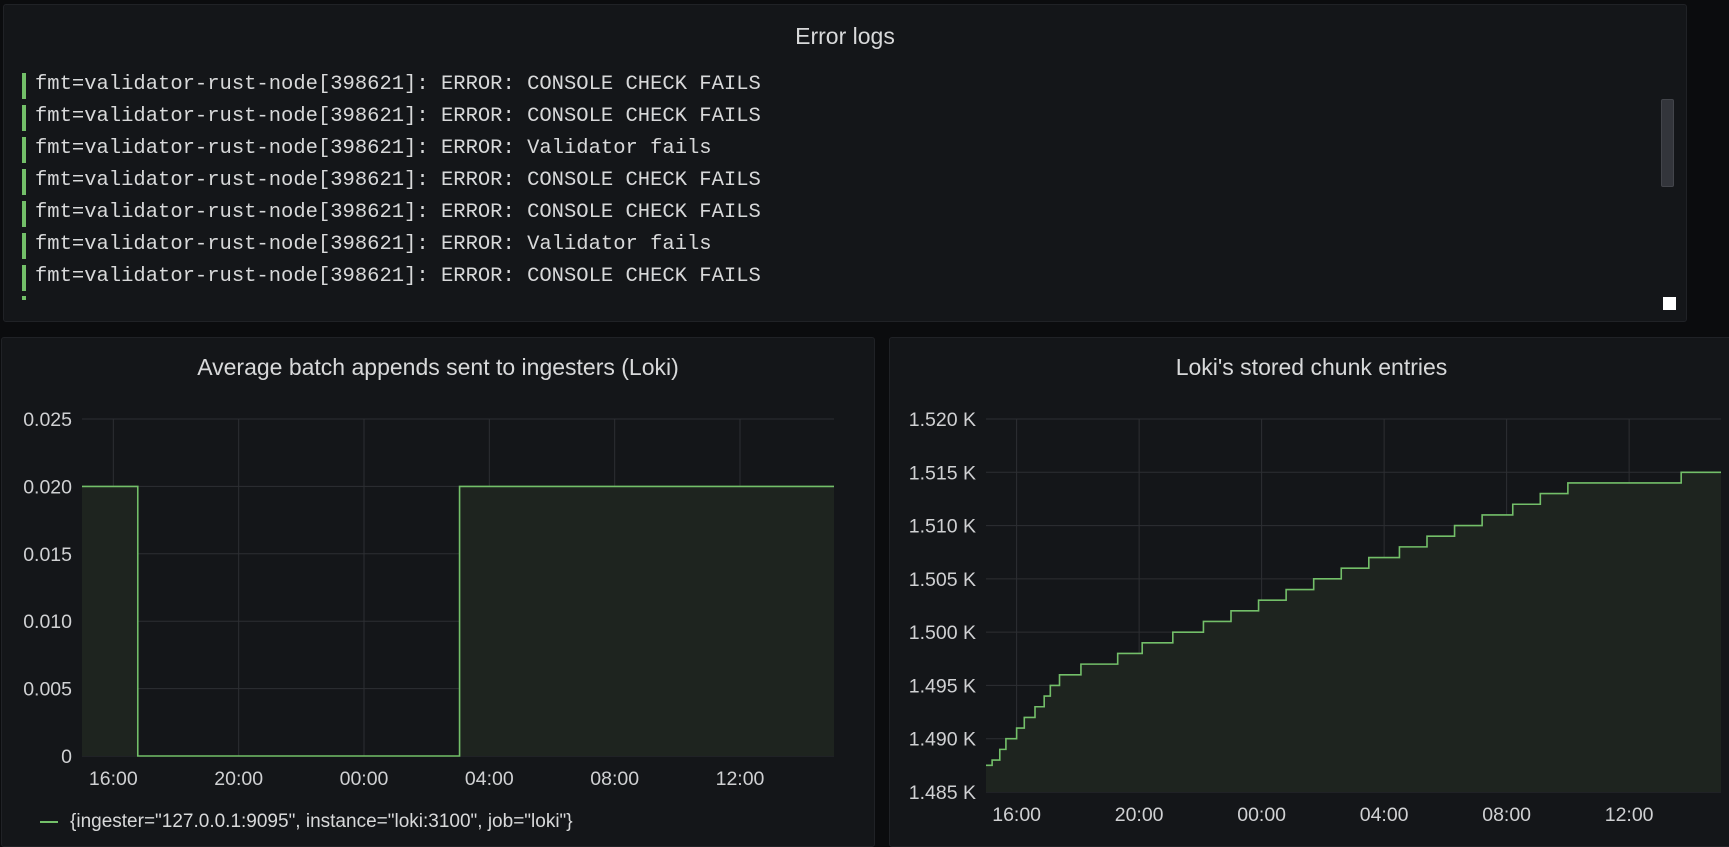 The height and width of the screenshot is (847, 1729). What do you see at coordinates (942, 686) in the screenshot?
I see `y-tick-label: 1.495 K` at bounding box center [942, 686].